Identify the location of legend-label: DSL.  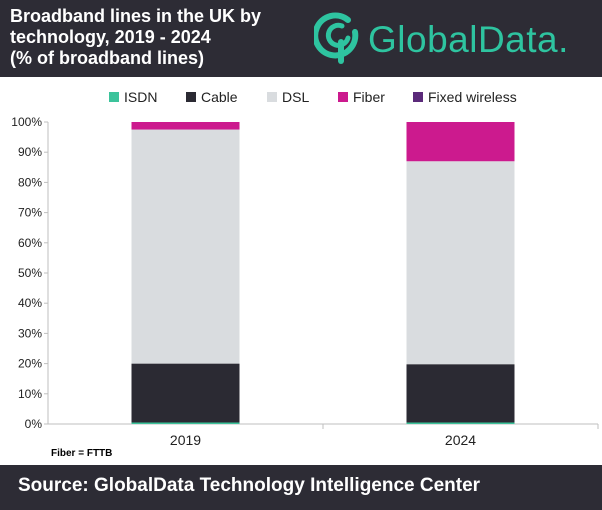
(295, 97).